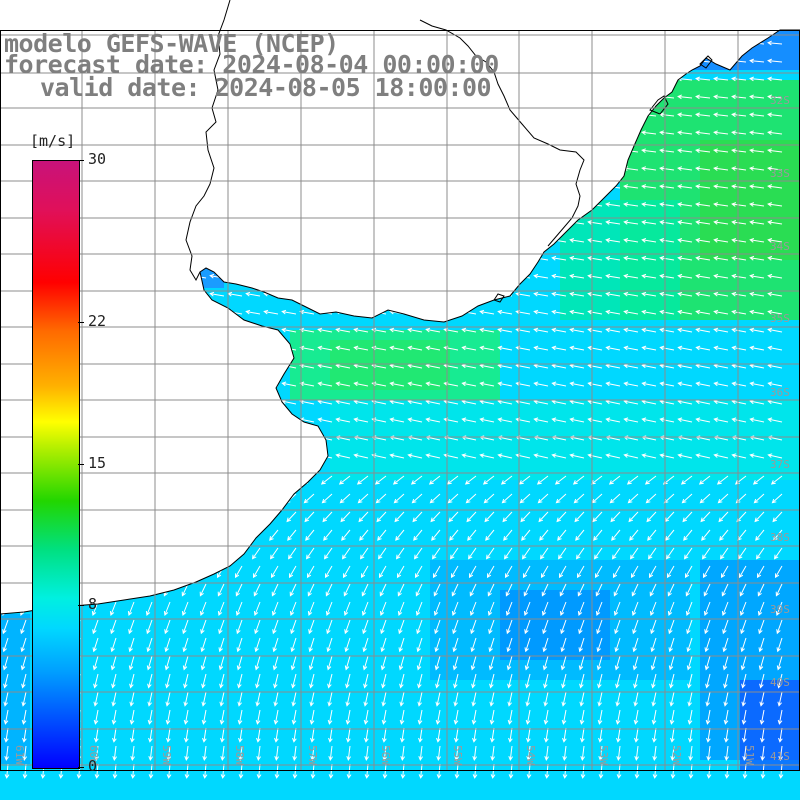 This screenshot has width=800, height=800. I want to click on latitude-label: 36S, so click(780, 392).